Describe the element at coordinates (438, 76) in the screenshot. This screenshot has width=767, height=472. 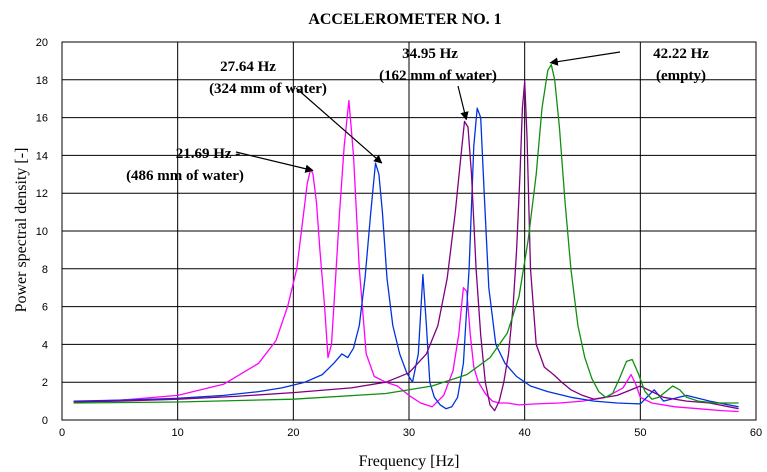
I see `annotation-line2: (162 mm of water)` at that location.